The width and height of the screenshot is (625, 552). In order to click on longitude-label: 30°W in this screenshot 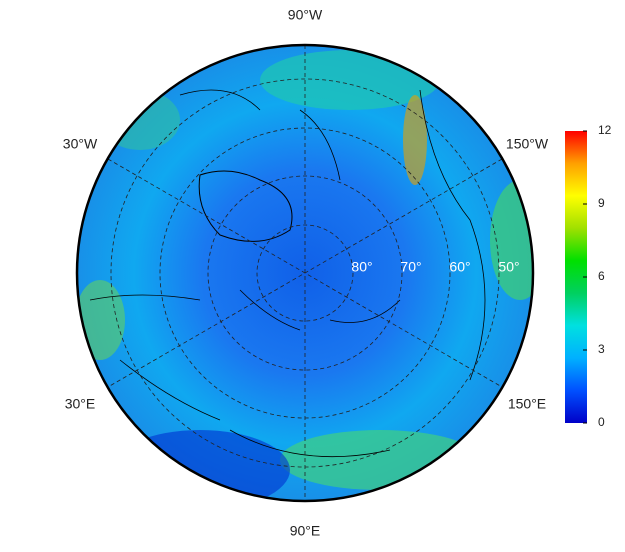, I will do `click(80, 144)`.